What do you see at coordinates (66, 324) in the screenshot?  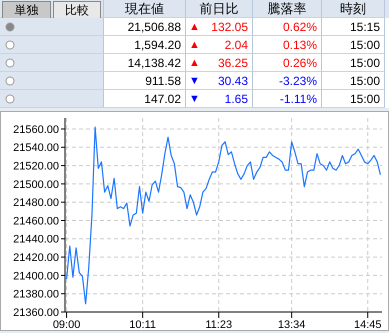 I see `x-tick-label: 09:00` at bounding box center [66, 324].